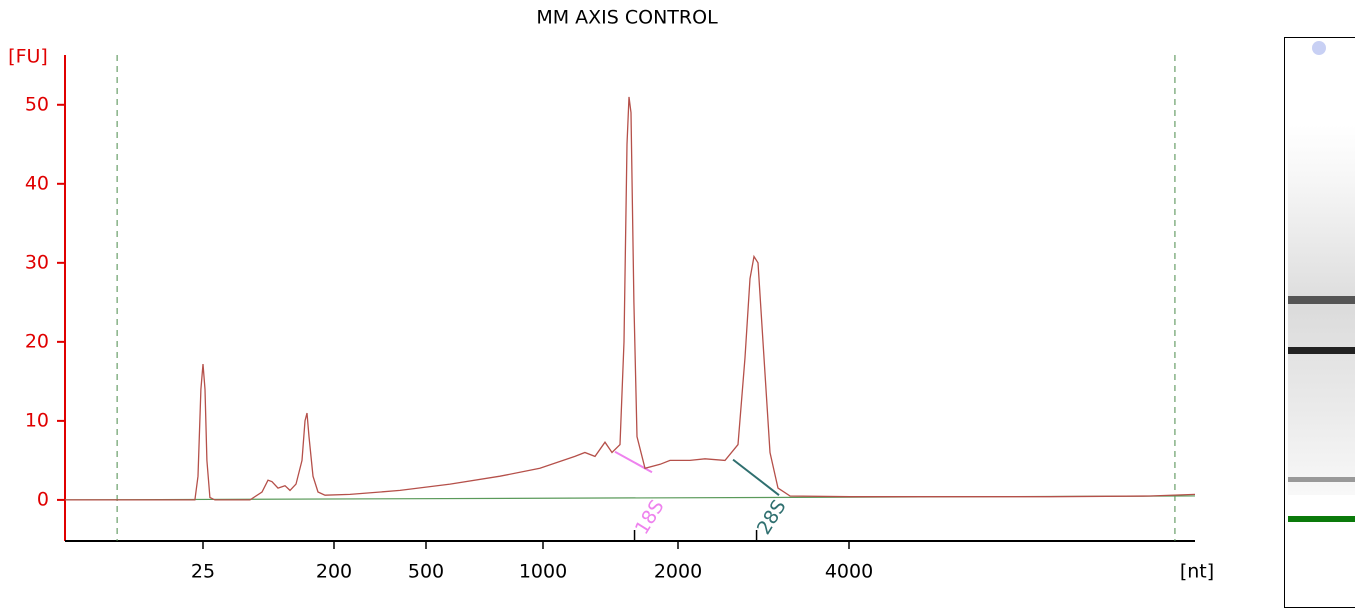 The width and height of the screenshot is (1355, 609). I want to click on chart-title: MM AXIS CONTROL, so click(627, 18).